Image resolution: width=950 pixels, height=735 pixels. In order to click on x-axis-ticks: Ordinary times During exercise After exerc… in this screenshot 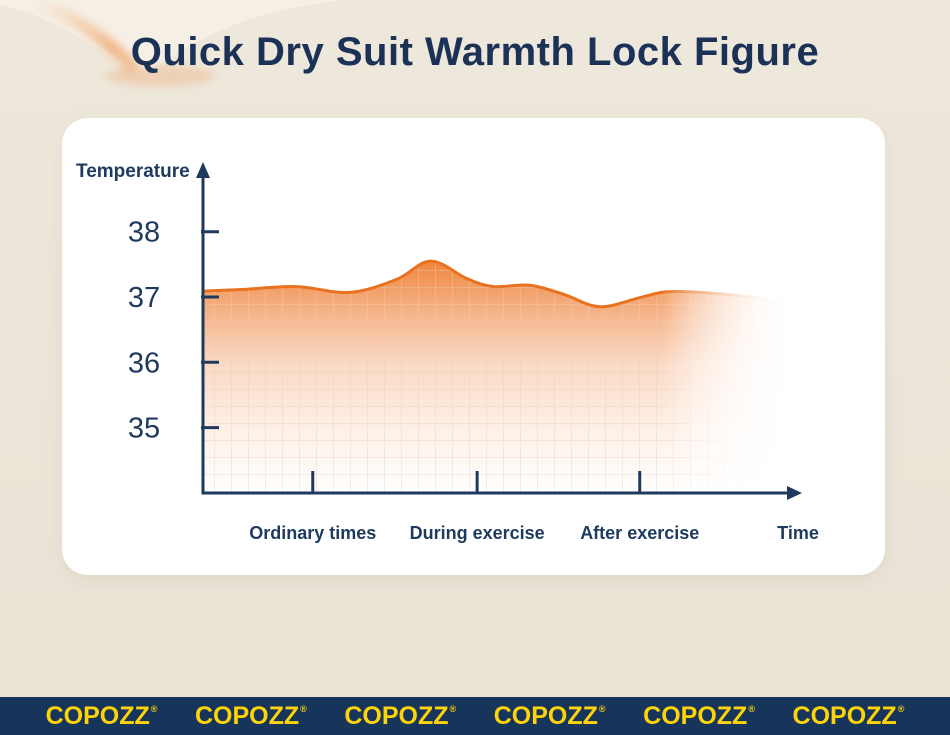, I will do `click(474, 507)`.